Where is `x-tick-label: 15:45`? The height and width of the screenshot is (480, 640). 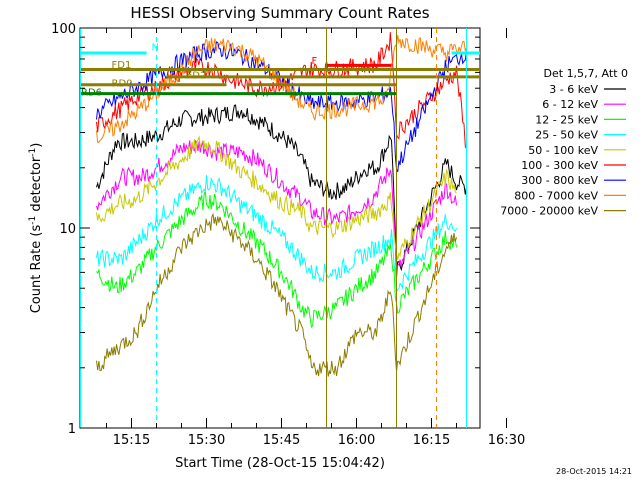
x-tick-label: 15:45 is located at coordinates (281, 440).